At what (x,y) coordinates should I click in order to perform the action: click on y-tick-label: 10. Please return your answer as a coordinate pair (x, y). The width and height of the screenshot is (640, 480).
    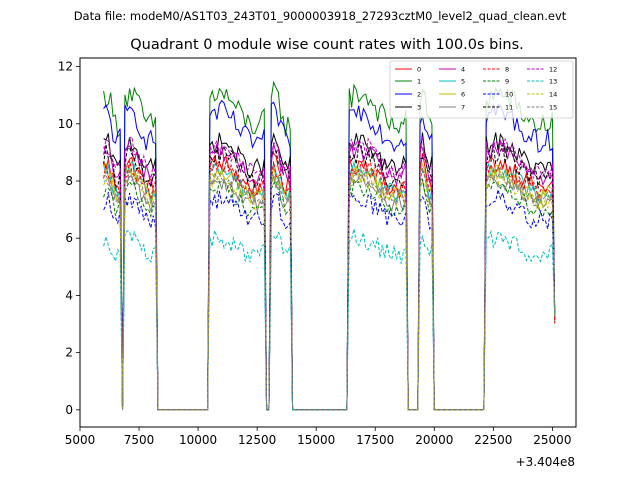
    Looking at the image, I should click on (65, 124).